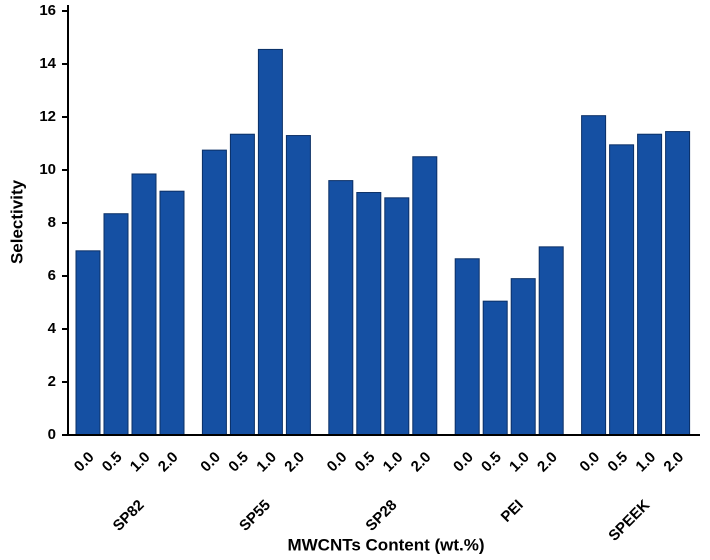 The width and height of the screenshot is (710, 560). Describe the element at coordinates (52, 275) in the screenshot. I see `y-tick-label: 6` at that location.